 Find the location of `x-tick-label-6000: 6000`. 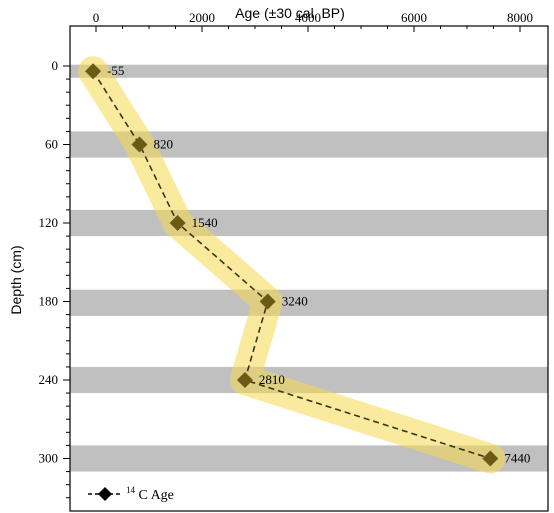

x-tick-label-6000: 6000 is located at coordinates (414, 17).